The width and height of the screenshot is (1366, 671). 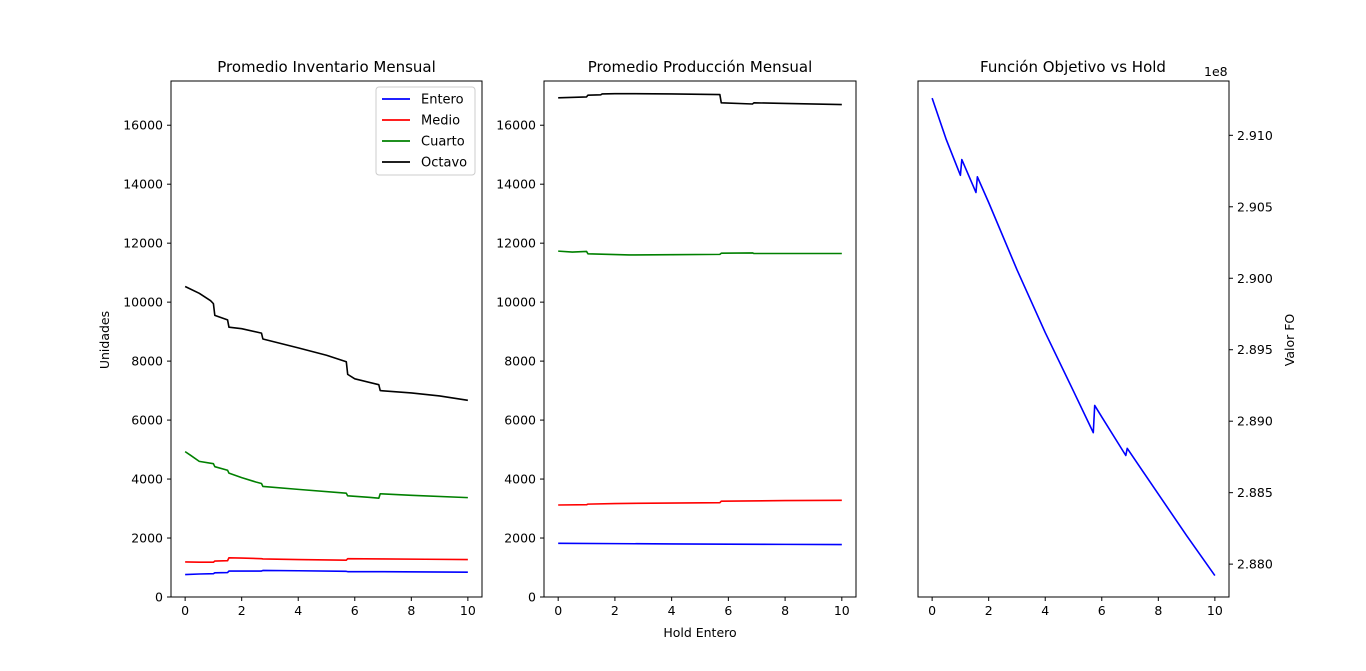 What do you see at coordinates (1255, 135) in the screenshot?
I see `y-tick-label: 2.910` at bounding box center [1255, 135].